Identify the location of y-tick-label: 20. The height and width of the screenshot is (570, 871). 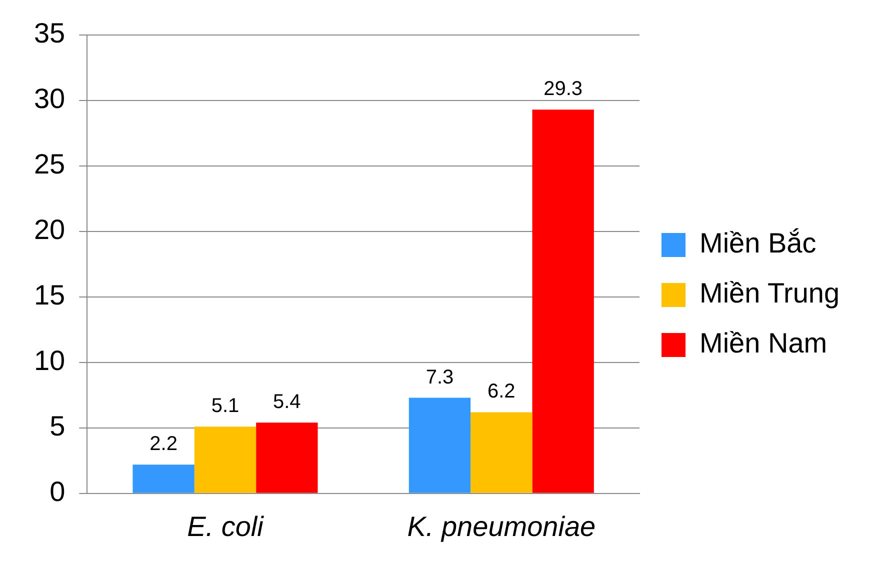
(50, 230).